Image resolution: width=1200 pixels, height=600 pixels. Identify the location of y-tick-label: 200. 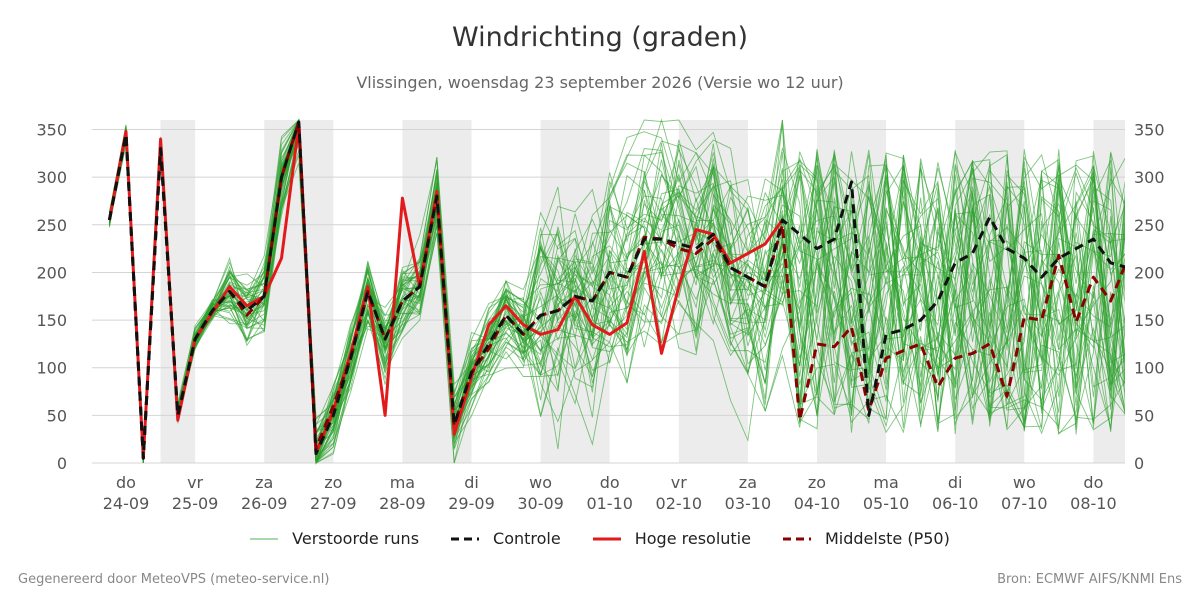
(51, 272).